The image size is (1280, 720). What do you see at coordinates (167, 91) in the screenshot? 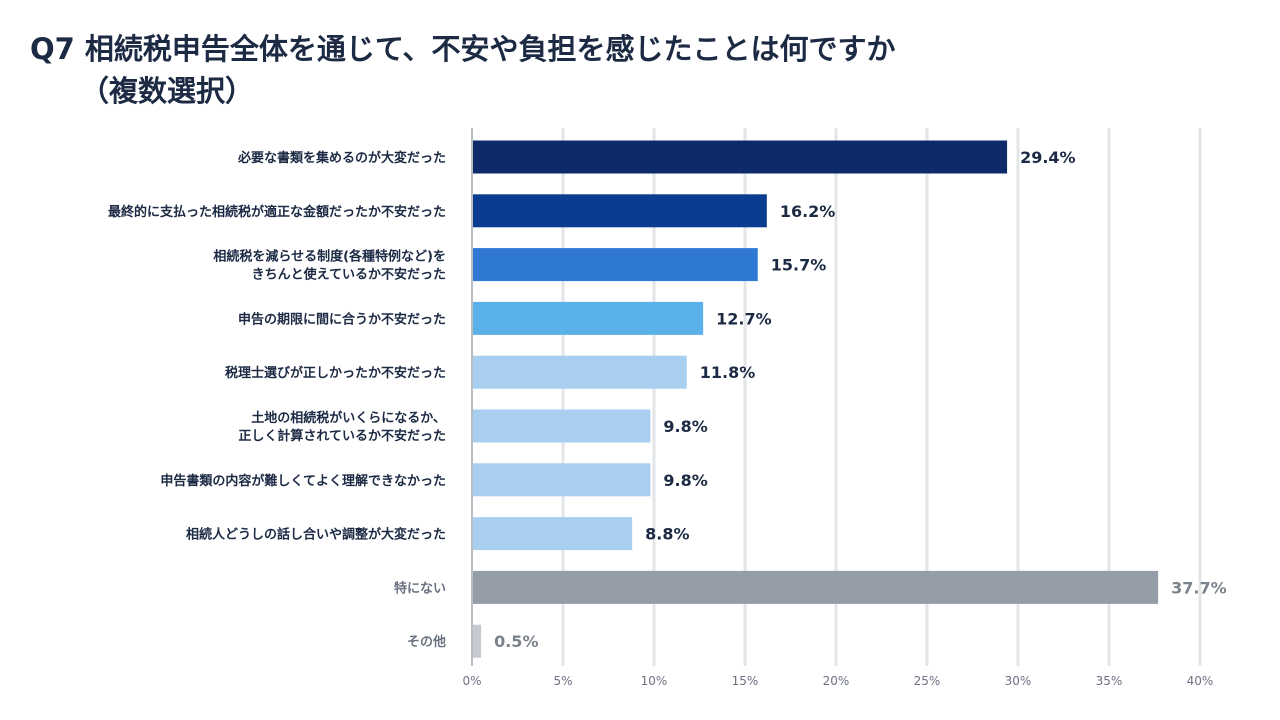
I see `chart-title-line-2: （複数選択）` at bounding box center [167, 91].